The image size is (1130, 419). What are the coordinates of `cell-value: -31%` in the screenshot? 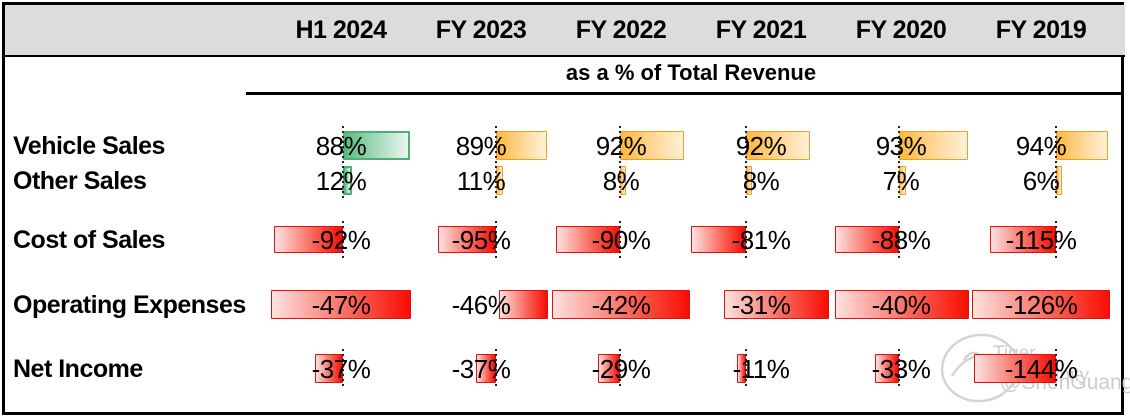 It's located at (761, 304).